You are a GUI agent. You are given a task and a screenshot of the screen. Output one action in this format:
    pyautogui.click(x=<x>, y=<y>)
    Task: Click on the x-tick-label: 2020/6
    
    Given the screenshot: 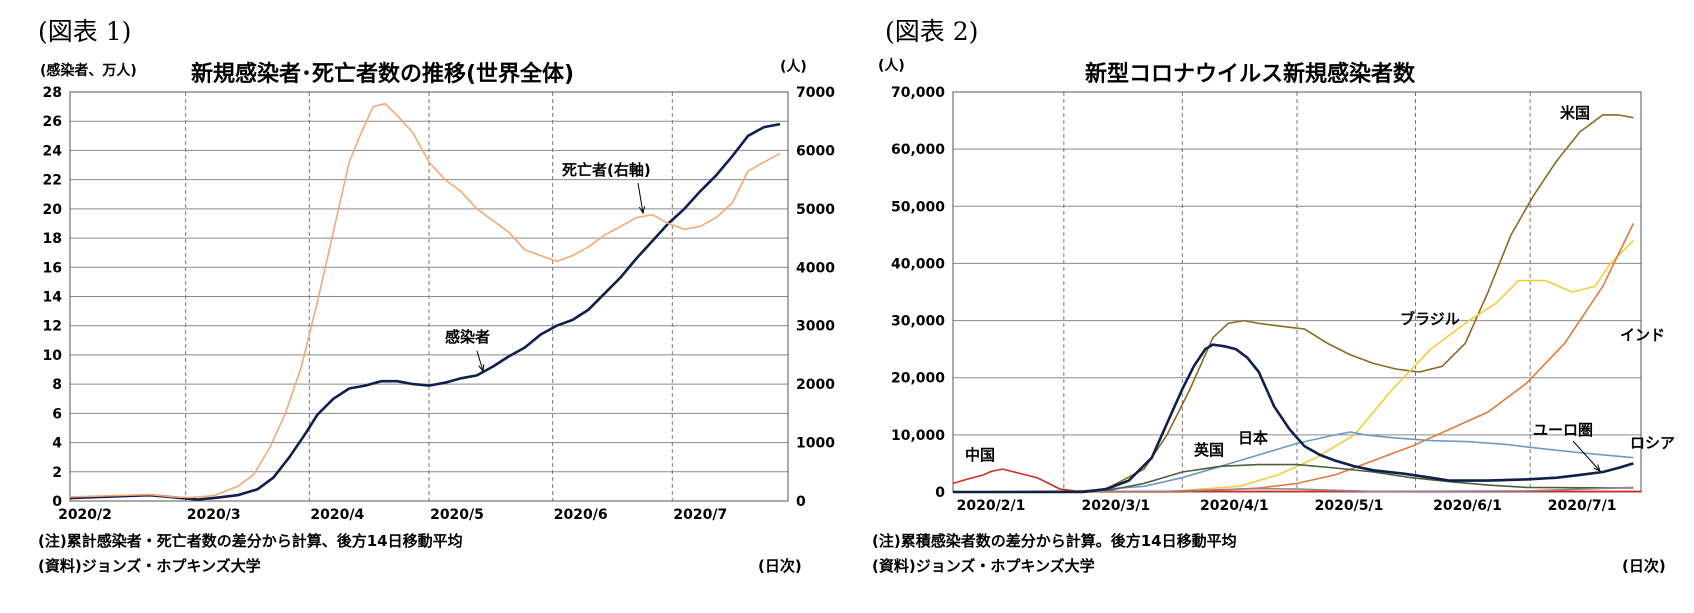 What is the action you would take?
    pyautogui.click(x=581, y=515)
    